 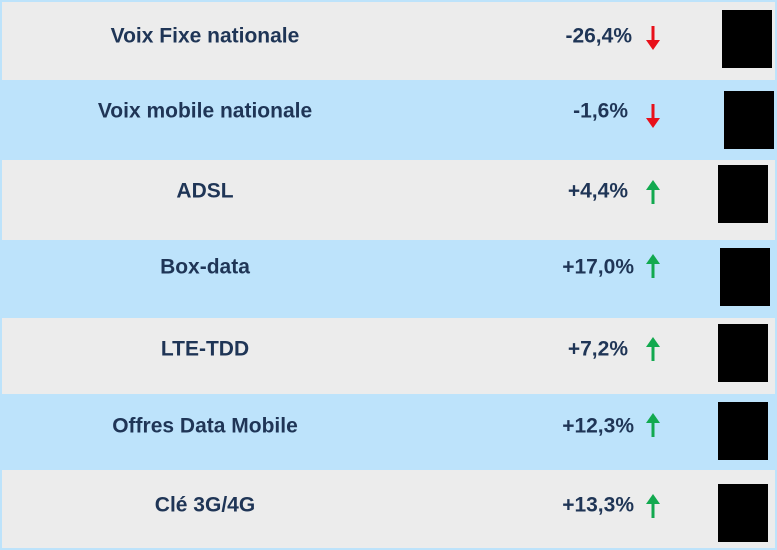 I want to click on row-label: LTE-TDD, so click(x=205, y=349).